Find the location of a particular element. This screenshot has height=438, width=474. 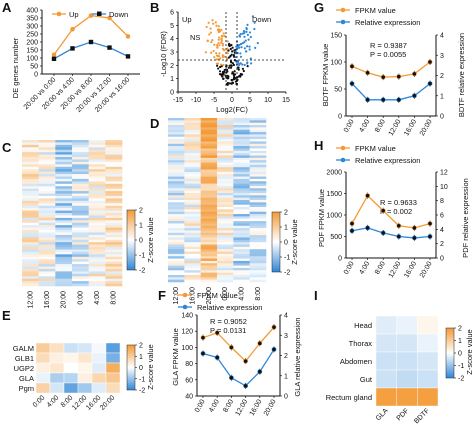

panel-label-a: A is located at coordinates (7, 7).